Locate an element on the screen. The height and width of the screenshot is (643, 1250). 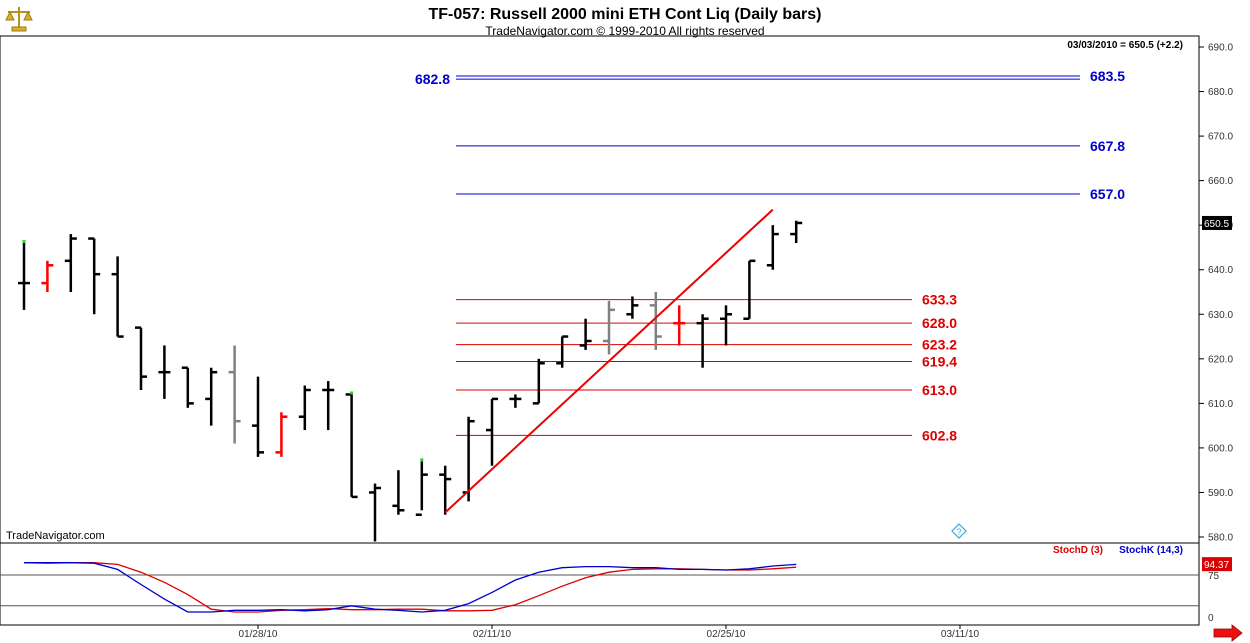
quote-readout: 03/03/2010 = 650.5 (+2.2) is located at coordinates (1125, 45).